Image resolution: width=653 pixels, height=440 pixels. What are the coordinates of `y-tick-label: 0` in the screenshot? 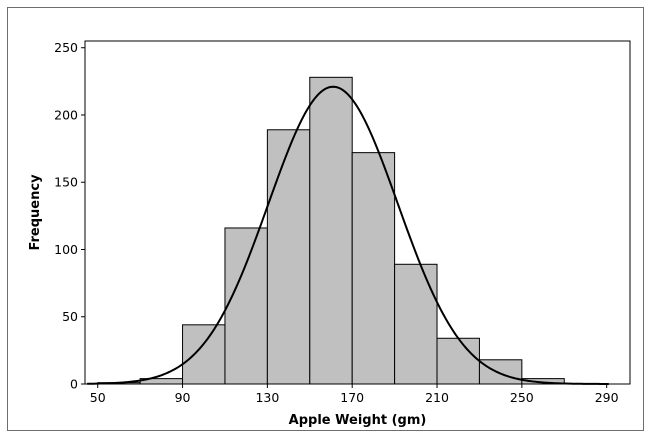 It's located at (74, 384).